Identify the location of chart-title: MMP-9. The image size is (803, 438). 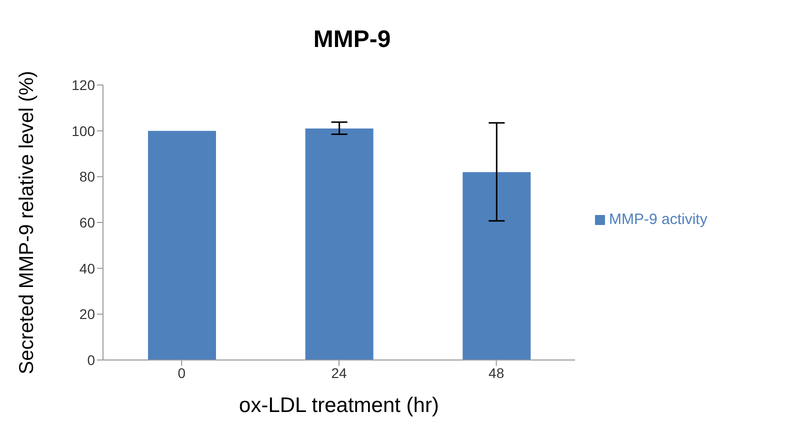
(352, 40).